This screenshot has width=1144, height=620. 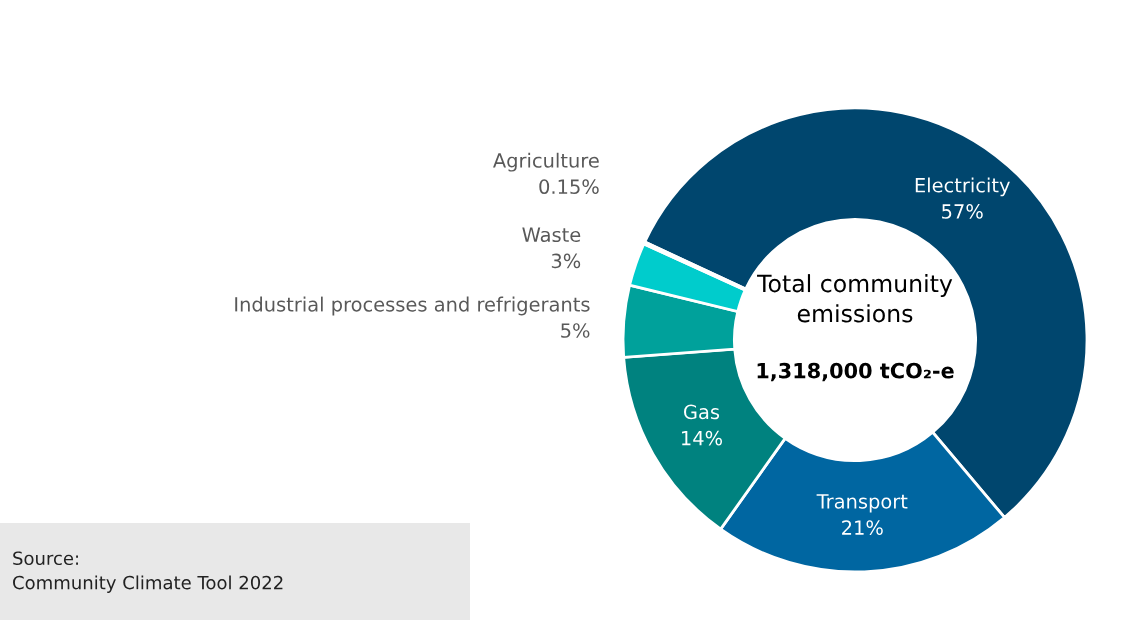 What do you see at coordinates (575, 330) in the screenshot?
I see `data-label: 5%` at bounding box center [575, 330].